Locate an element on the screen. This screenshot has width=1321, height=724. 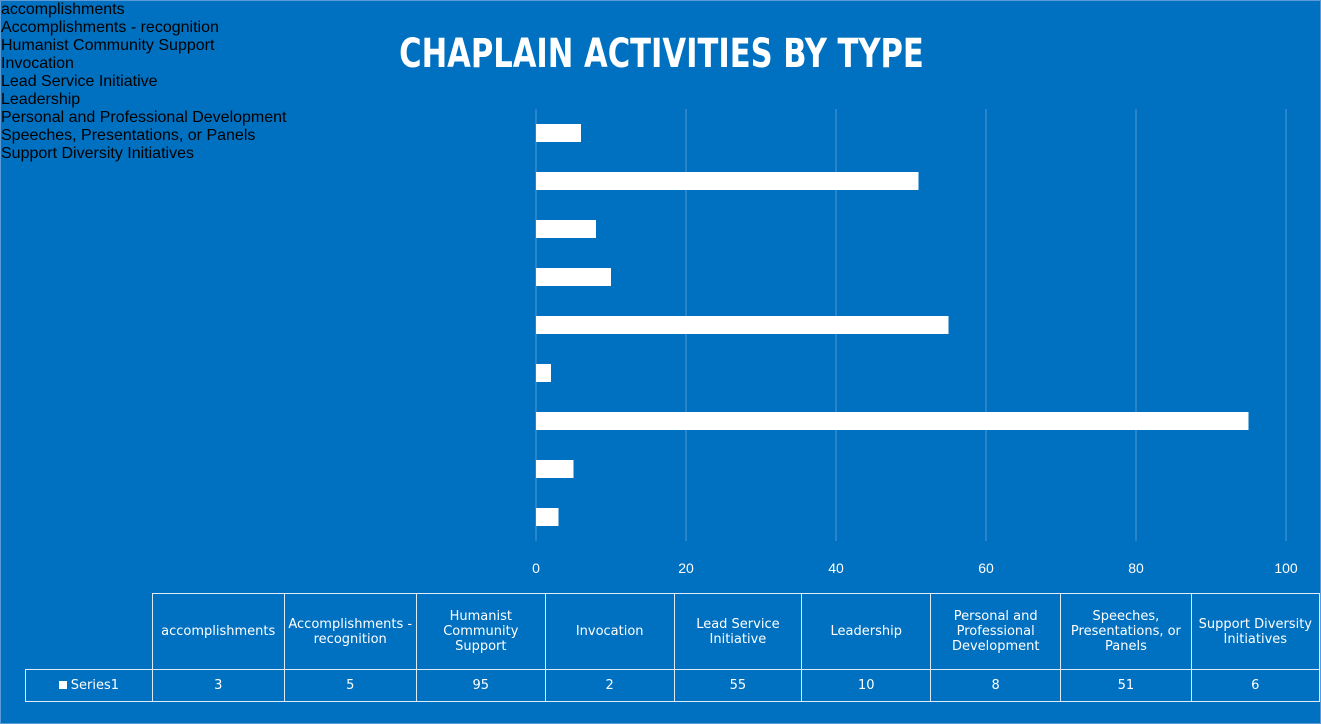
legend-cell: Series1 is located at coordinates (89, 685).